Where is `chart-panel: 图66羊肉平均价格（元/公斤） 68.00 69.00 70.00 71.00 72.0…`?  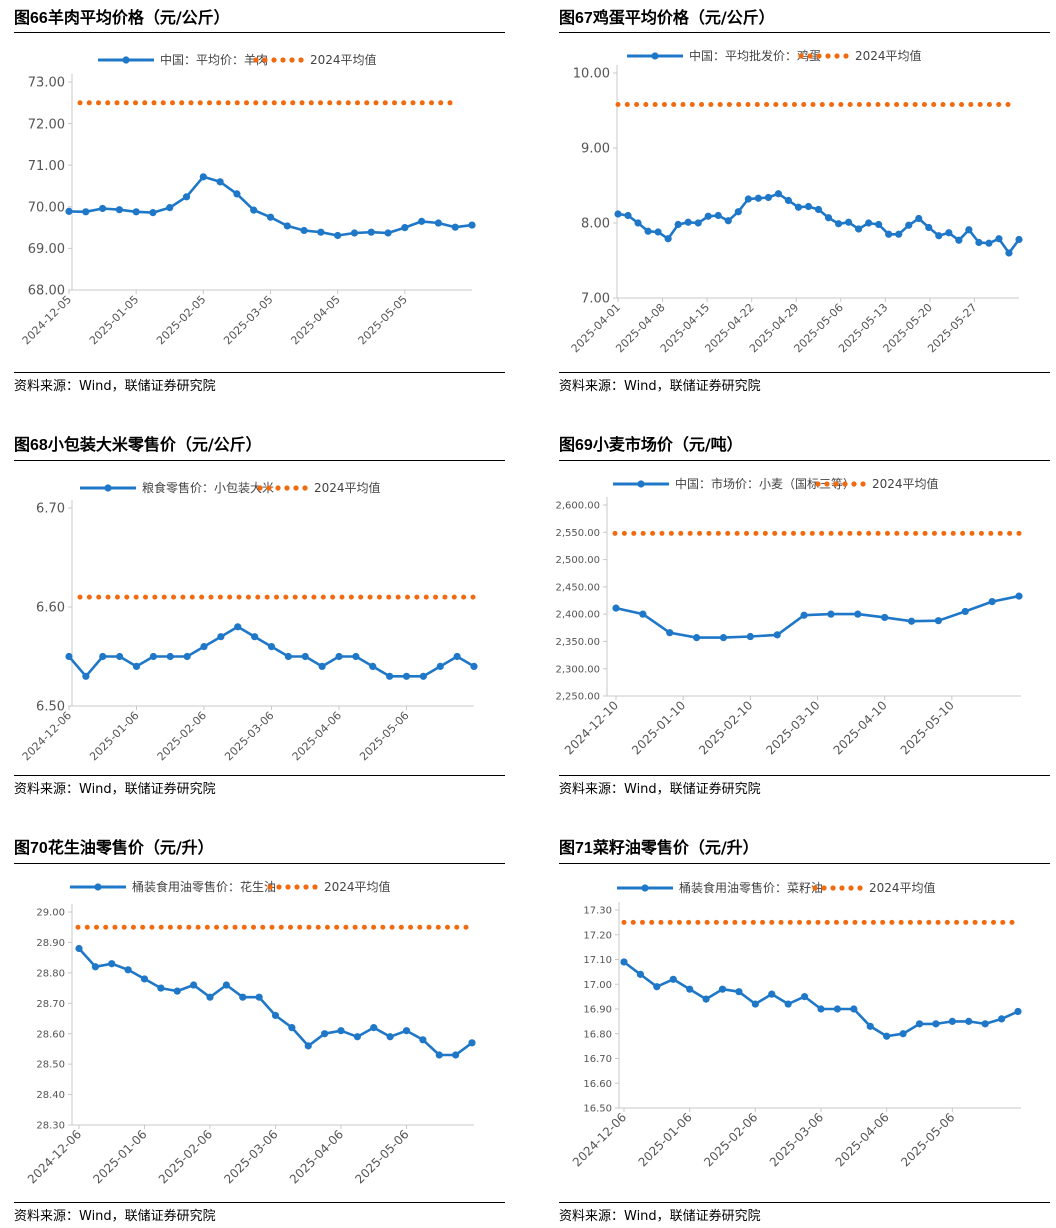 chart-panel: 图66羊肉平均价格（元/公斤） 68.00 69.00 70.00 71.00 72.0… is located at coordinates (259, 200).